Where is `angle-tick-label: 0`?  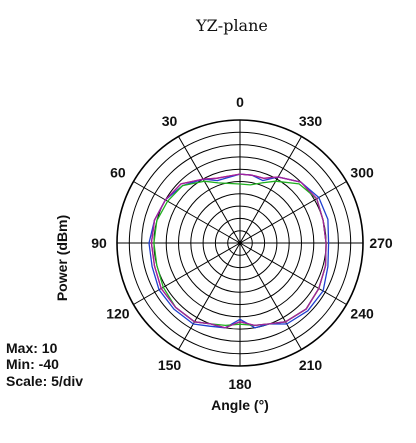
angle-tick-label: 0 is located at coordinates (240, 102).